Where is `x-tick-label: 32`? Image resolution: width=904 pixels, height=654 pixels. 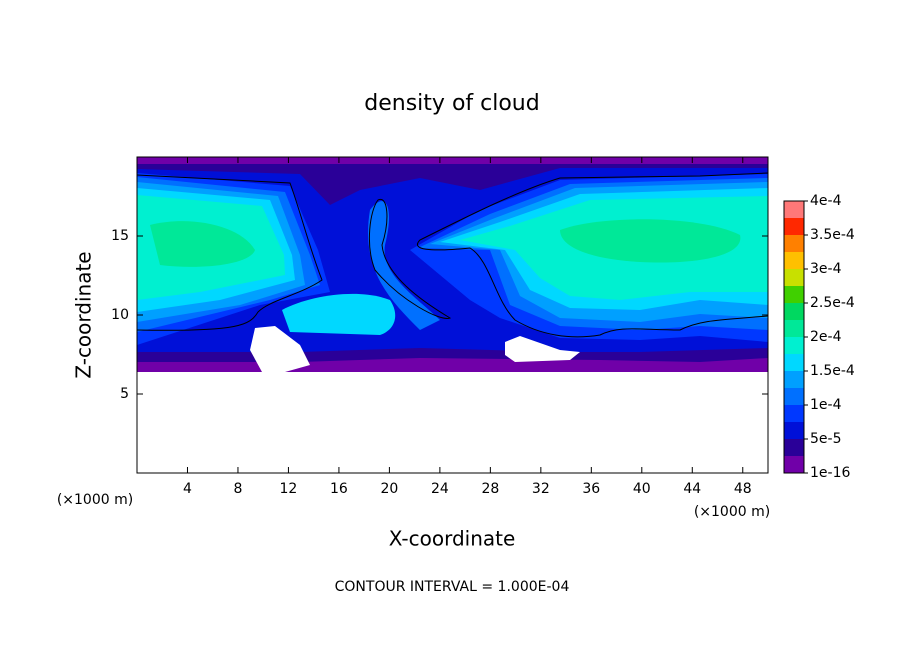 x-tick-label: 32 is located at coordinates (541, 489).